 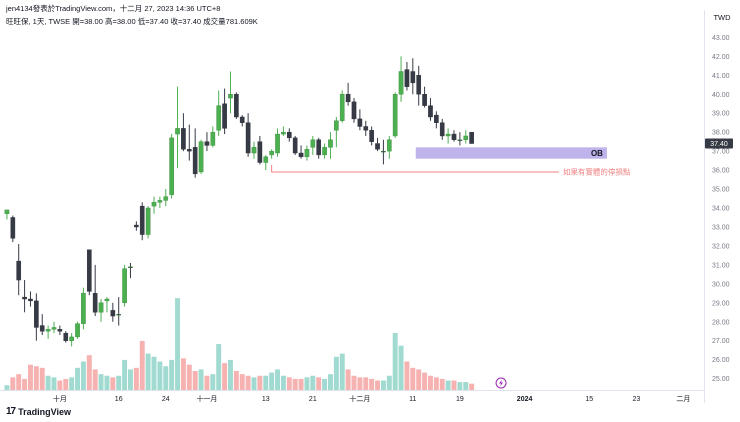 What do you see at coordinates (719, 143) in the screenshot?
I see `last-price-tag` at bounding box center [719, 143].